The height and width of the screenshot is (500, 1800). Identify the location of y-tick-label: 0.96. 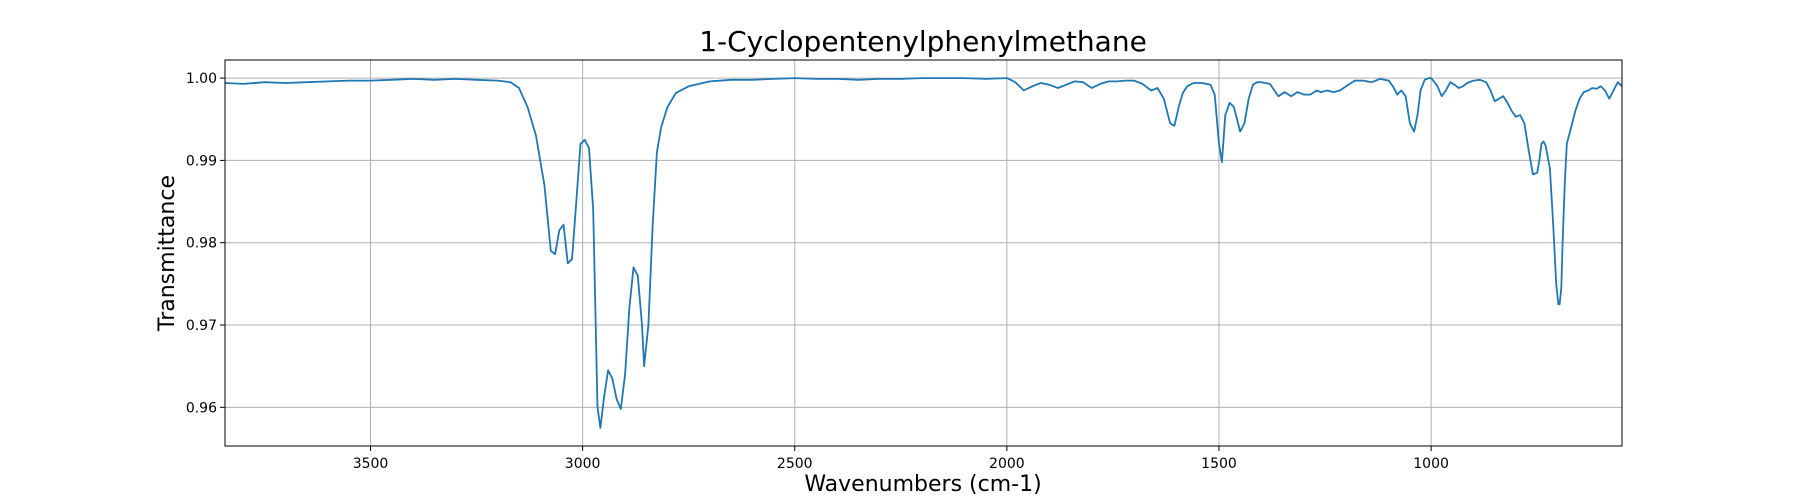
(201, 408).